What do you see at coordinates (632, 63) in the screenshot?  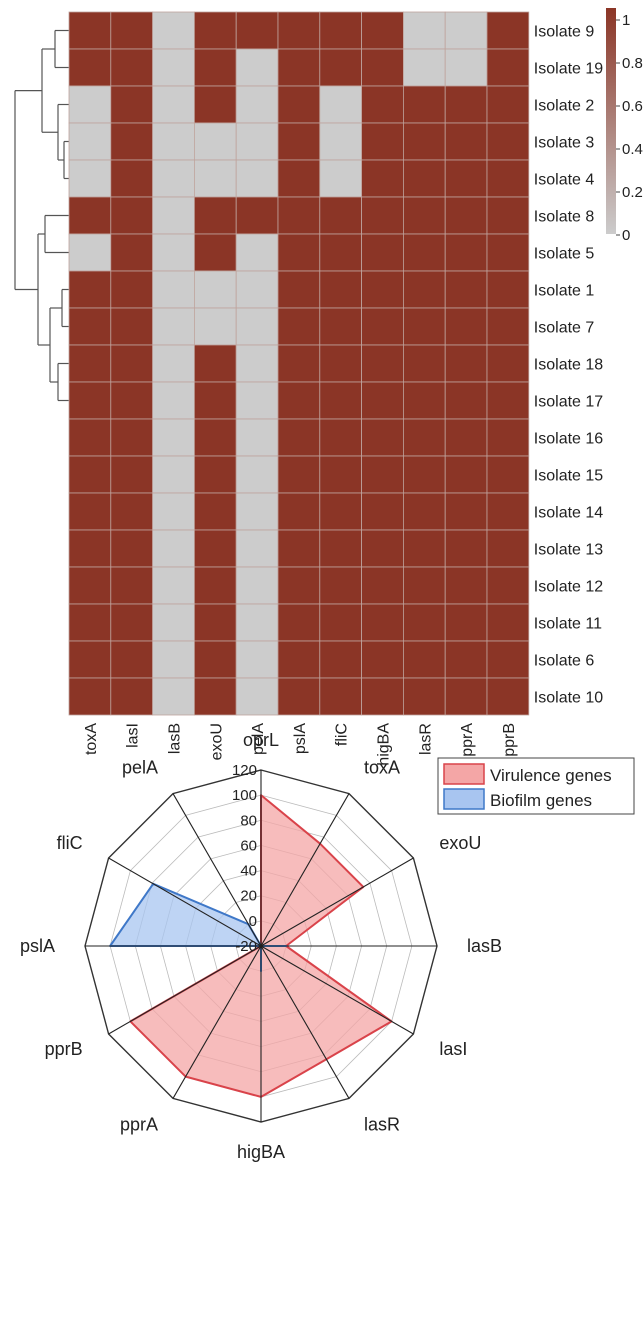 I see `colorbar-tick-label: 0.8` at bounding box center [632, 63].